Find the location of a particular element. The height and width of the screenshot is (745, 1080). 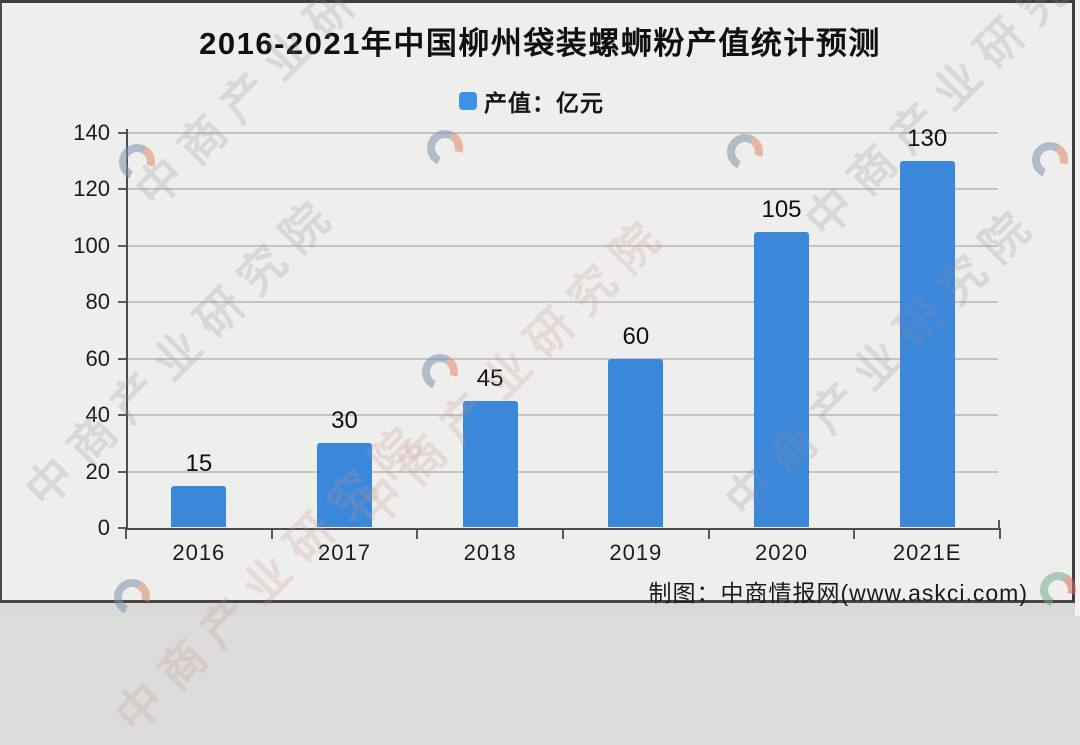

y-axis-label: 140 is located at coordinates (91, 132).